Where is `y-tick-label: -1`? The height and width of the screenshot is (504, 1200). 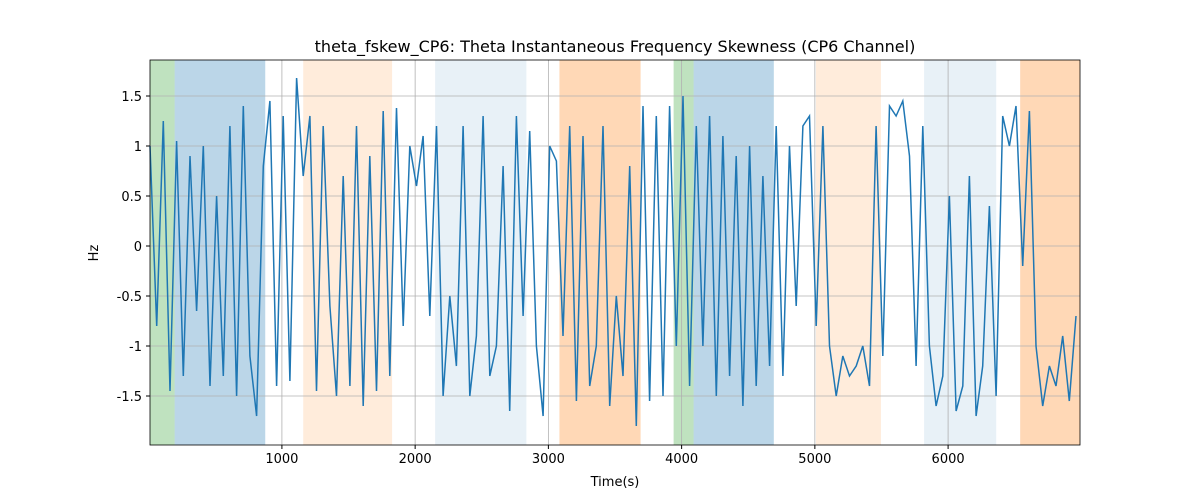 y-tick-label: -1 is located at coordinates (135, 347).